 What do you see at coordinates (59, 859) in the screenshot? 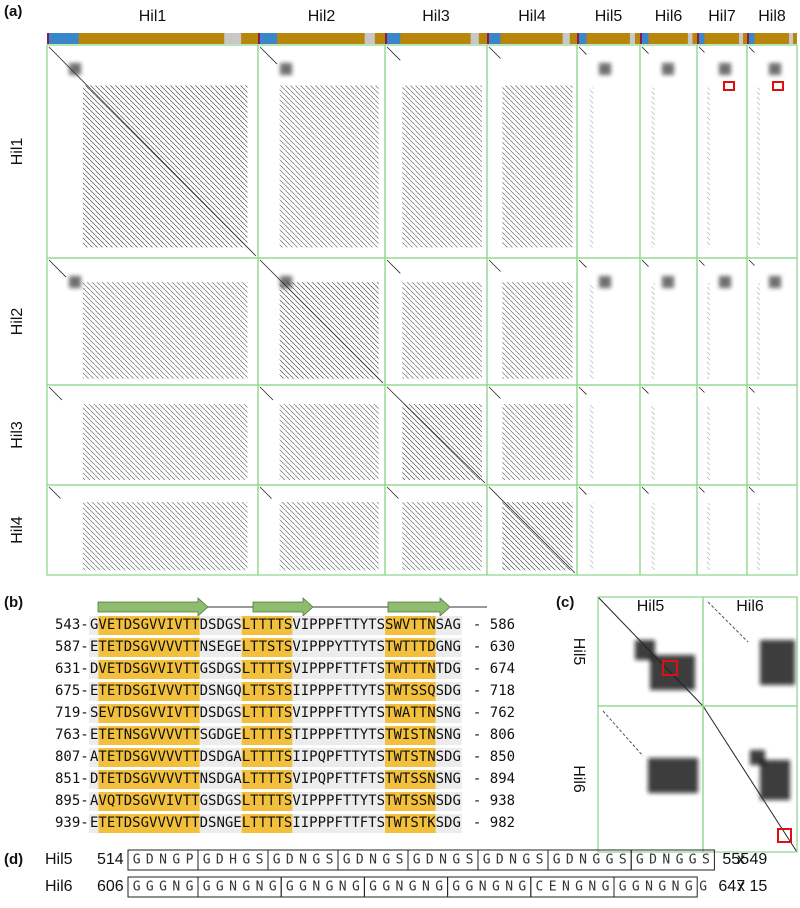
I see `repeat-name: Hil5` at bounding box center [59, 859].